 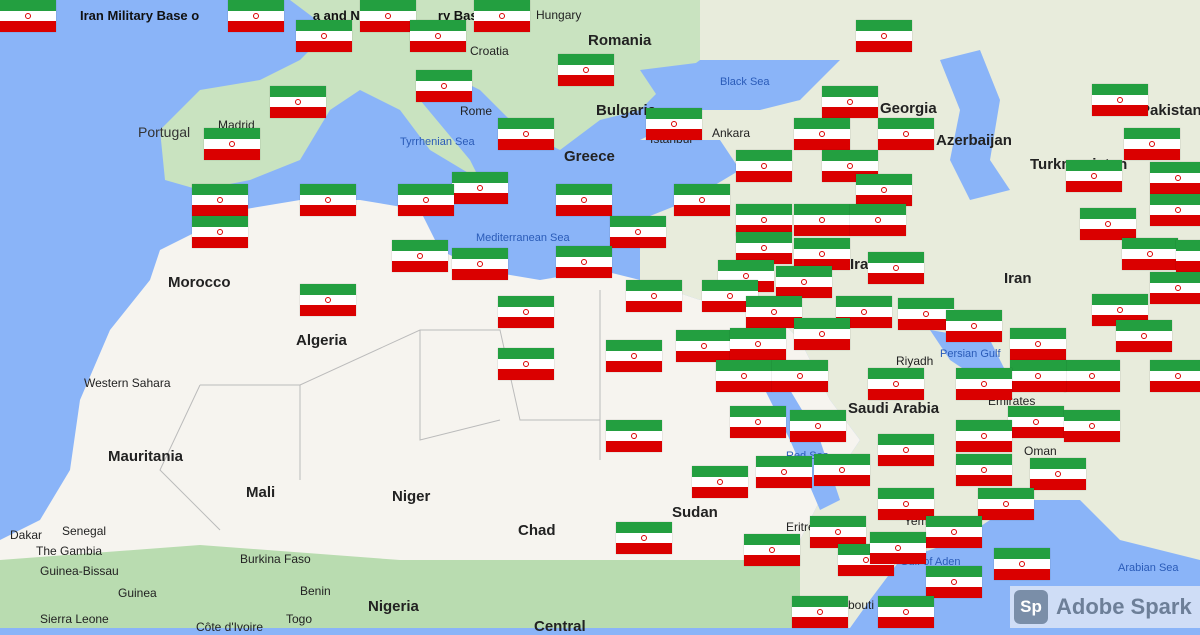 I want to click on country-label: The Gambia, so click(x=69, y=551).